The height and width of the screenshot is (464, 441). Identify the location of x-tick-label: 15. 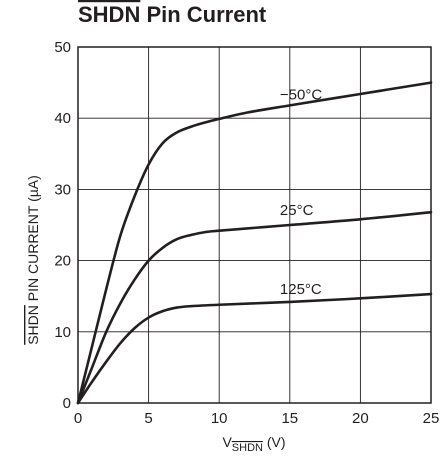
(289, 418).